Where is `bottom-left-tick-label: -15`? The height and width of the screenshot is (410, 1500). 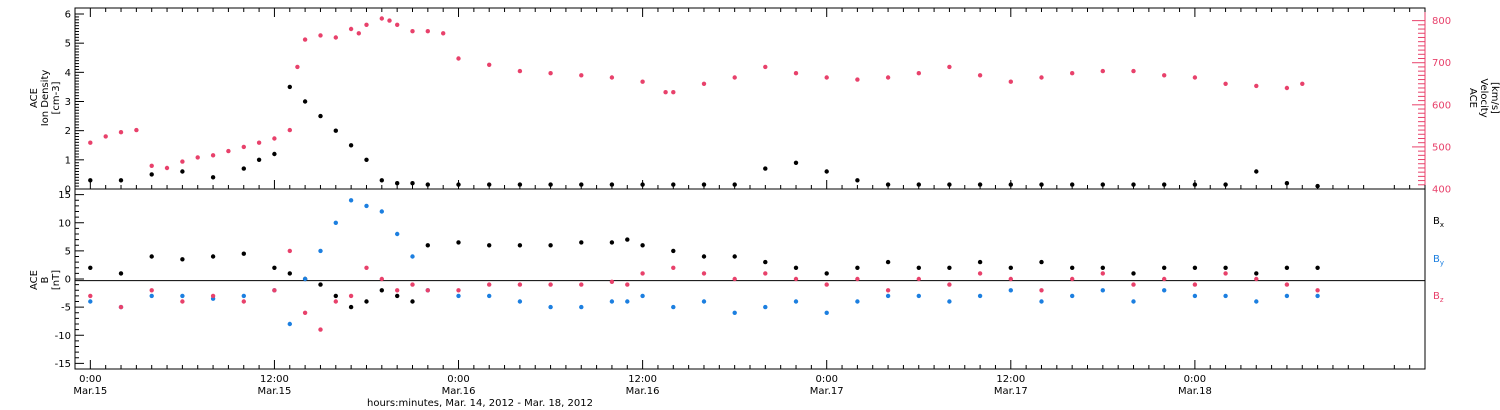
bottom-left-tick-label: -15 is located at coordinates (63, 364).